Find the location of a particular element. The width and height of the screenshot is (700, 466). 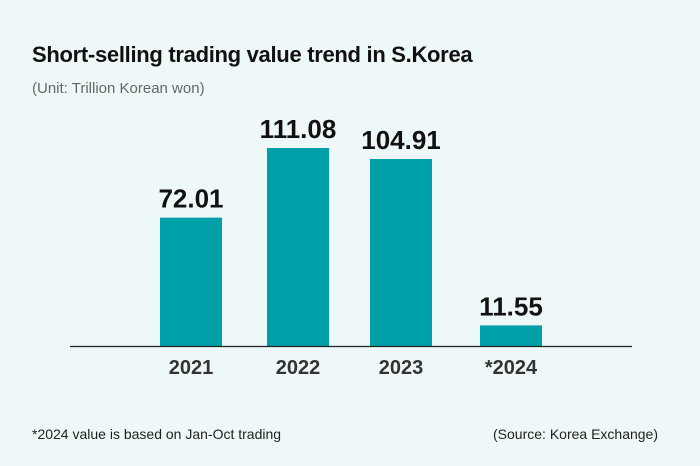

value-label: 11.55 is located at coordinates (511, 306).